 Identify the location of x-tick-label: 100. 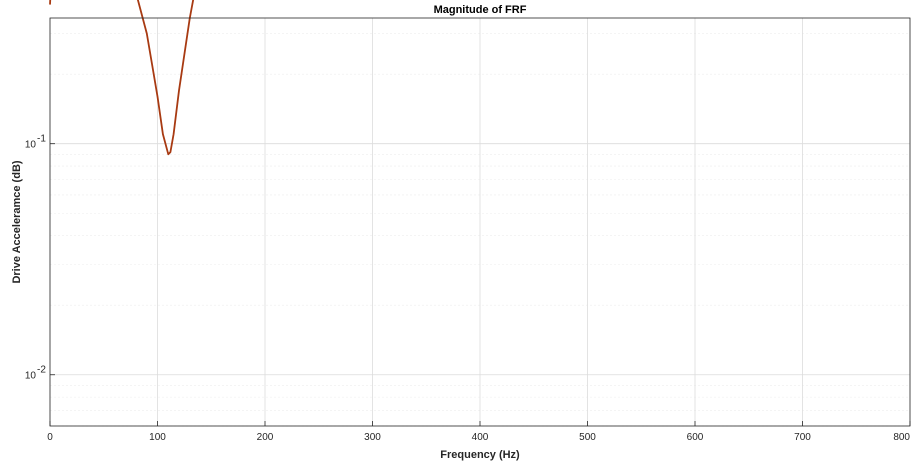
(157, 437).